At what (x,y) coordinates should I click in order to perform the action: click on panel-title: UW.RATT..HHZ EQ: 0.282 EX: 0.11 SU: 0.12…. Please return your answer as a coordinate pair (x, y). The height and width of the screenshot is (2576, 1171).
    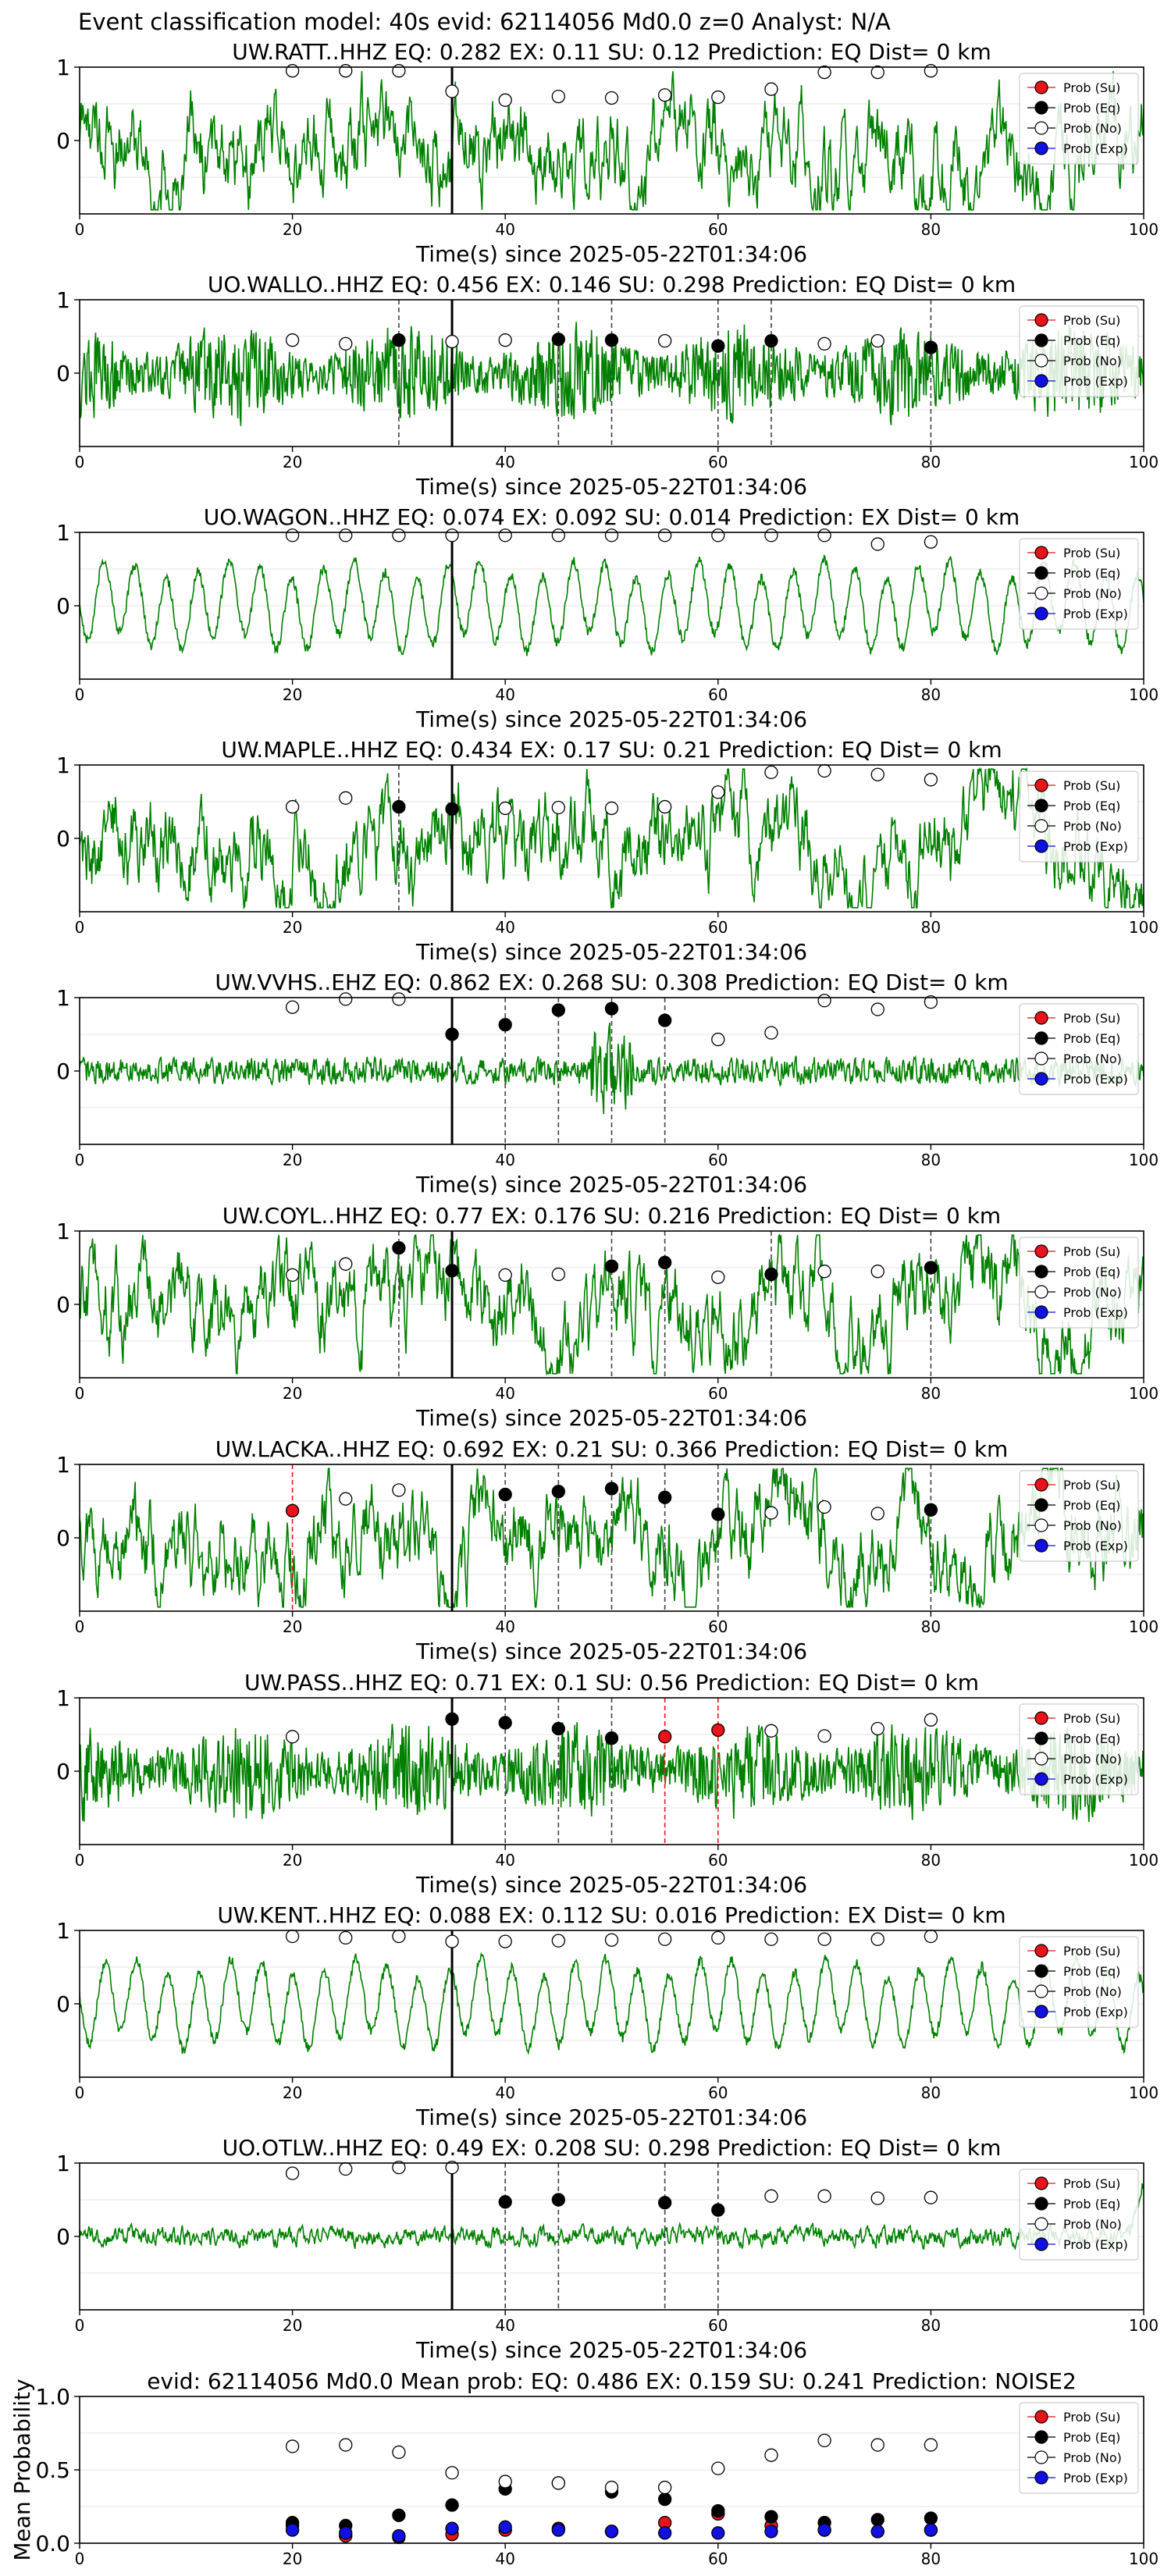
    Looking at the image, I should click on (611, 52).